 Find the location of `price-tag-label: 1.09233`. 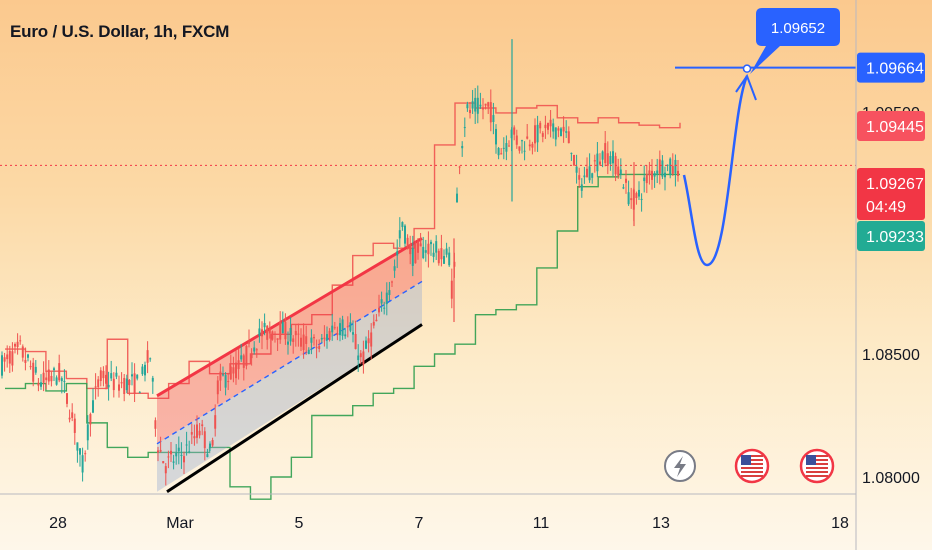

price-tag-label: 1.09233 is located at coordinates (895, 237).